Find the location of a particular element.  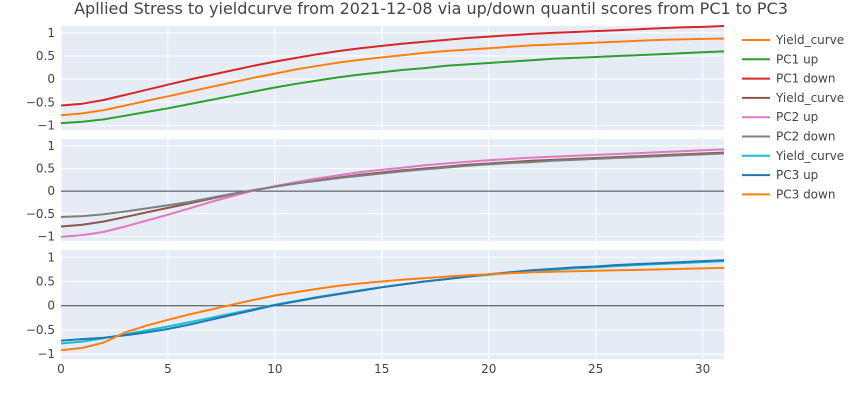

x-axis: 0 5 10 15 20 25 30 is located at coordinates (383, 369).